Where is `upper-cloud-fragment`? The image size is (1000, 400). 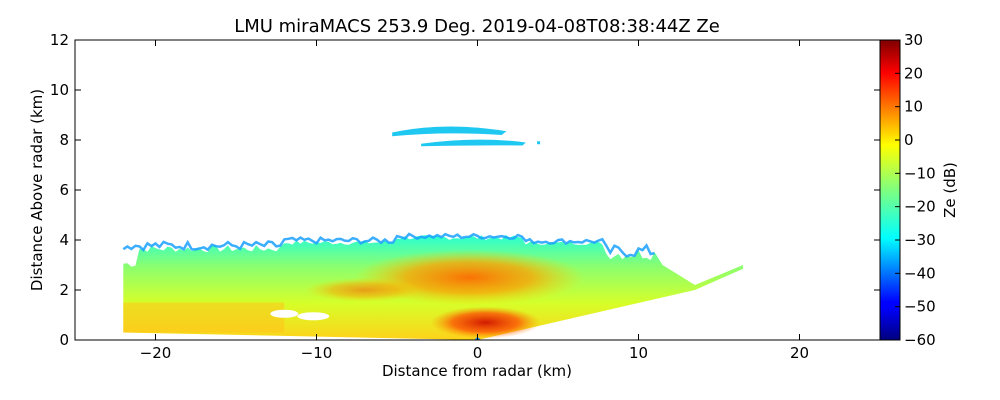
upper-cloud-fragment is located at coordinates (539, 143).